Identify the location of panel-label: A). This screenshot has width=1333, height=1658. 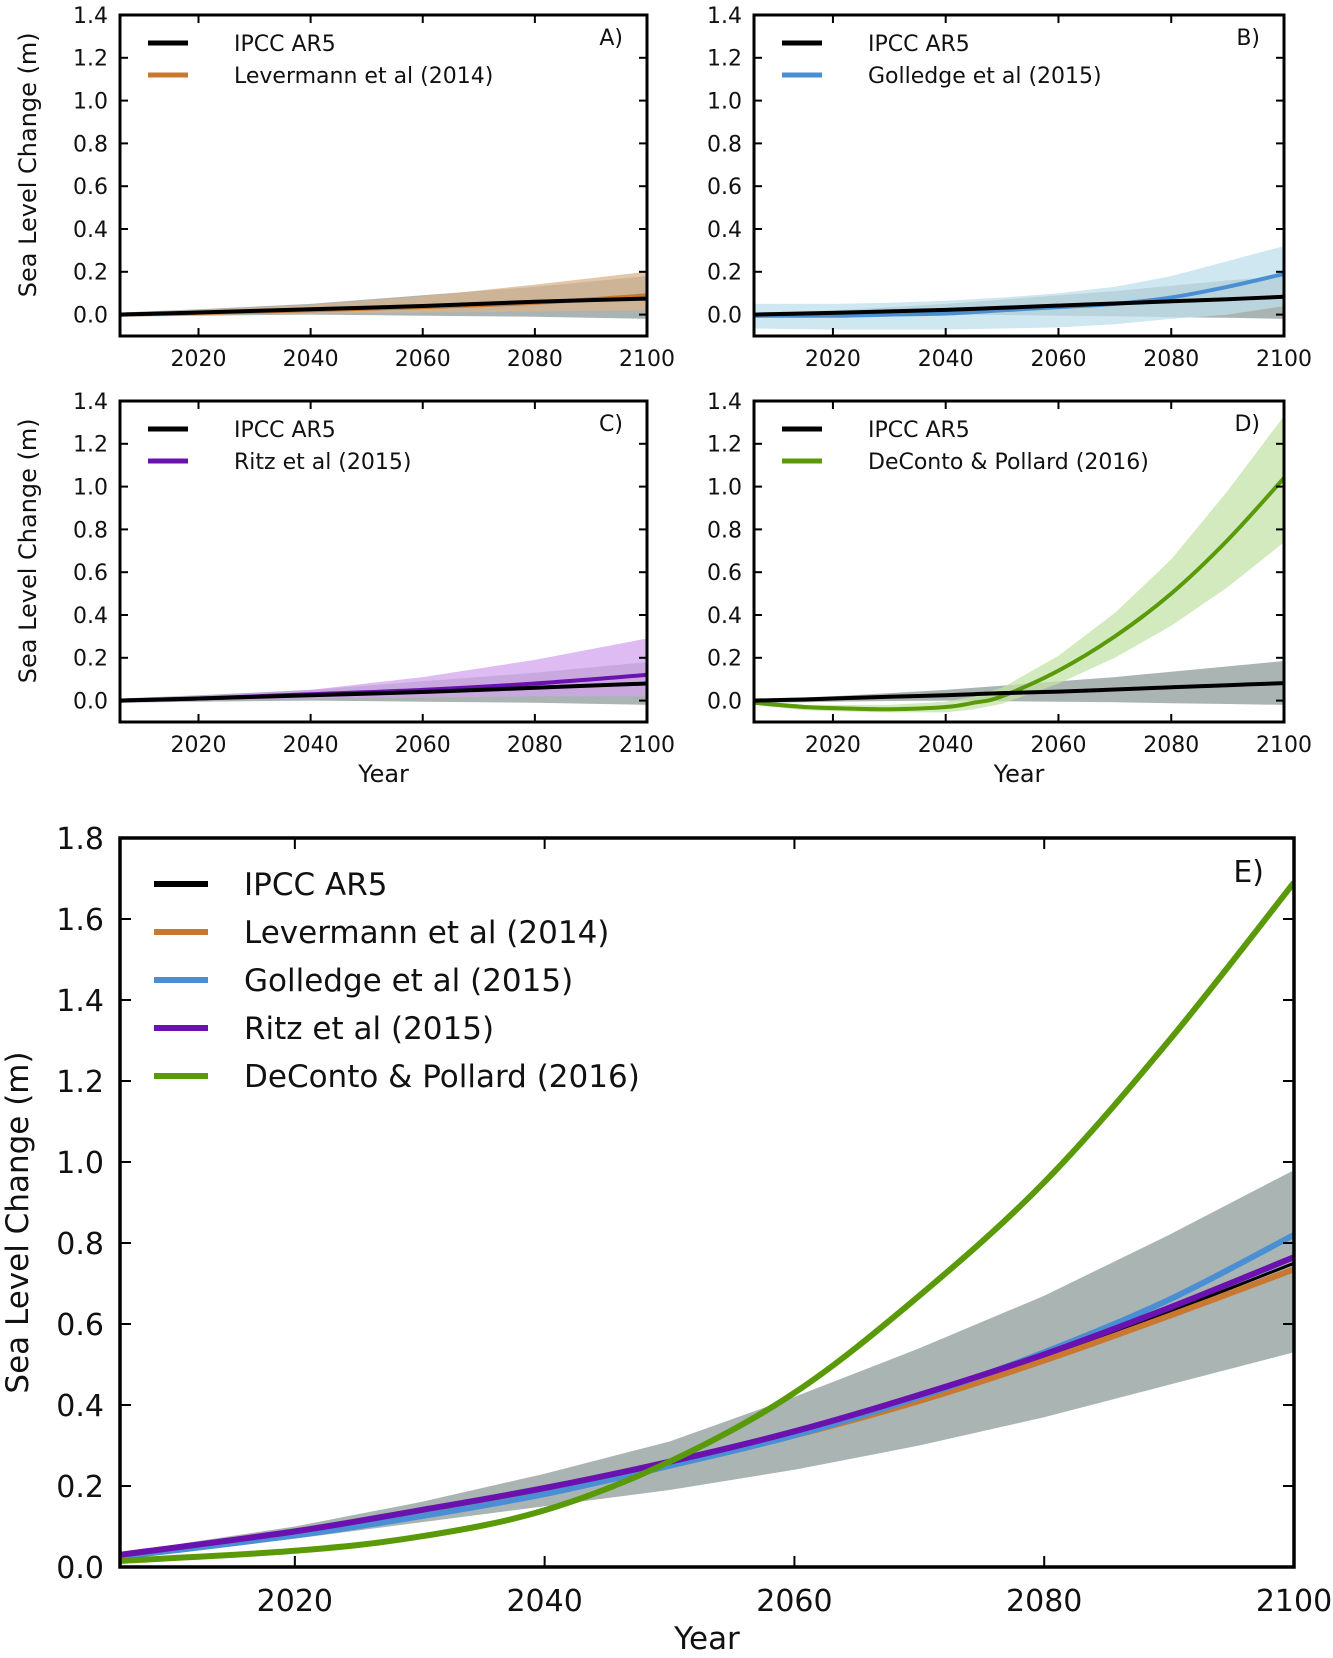
(611, 38).